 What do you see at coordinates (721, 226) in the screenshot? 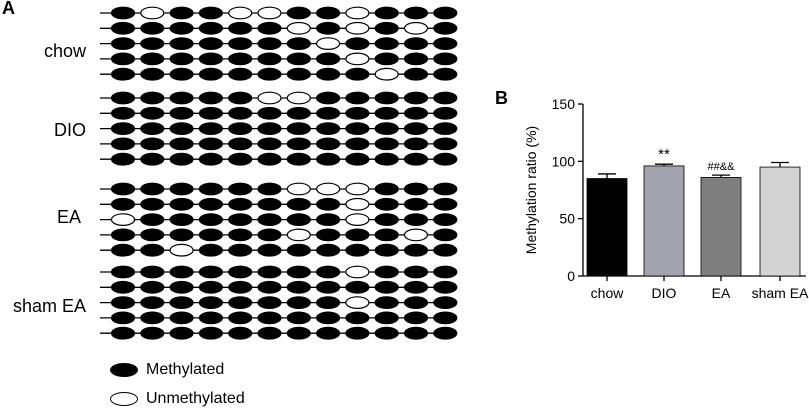
I see `bar-ea` at bounding box center [721, 226].